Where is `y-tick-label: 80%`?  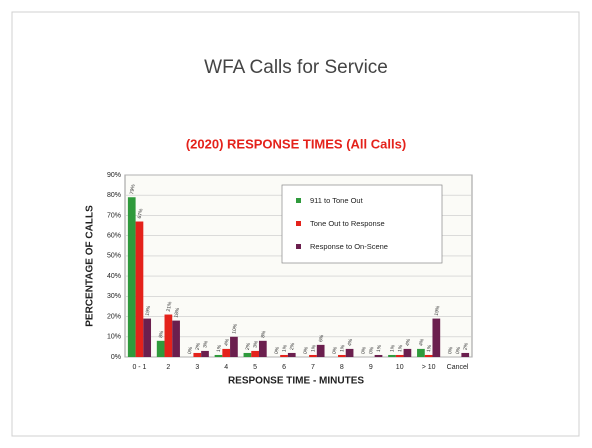 y-tick-label: 80% is located at coordinates (114, 195).